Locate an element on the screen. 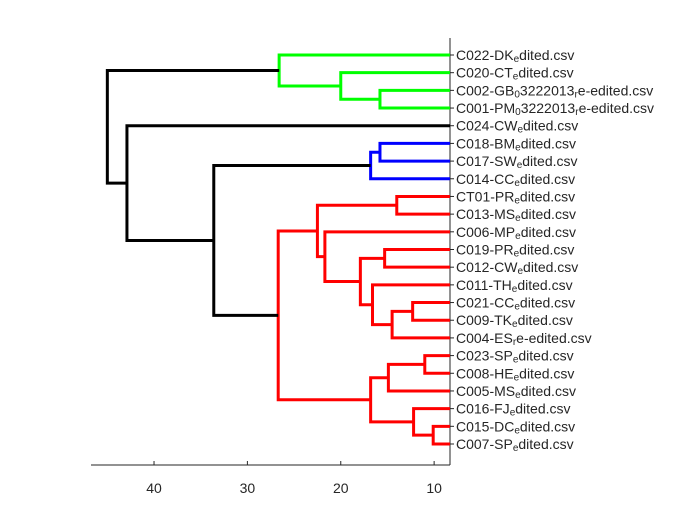  leaf-label: C007-SPedited.csv is located at coordinates (515, 445).